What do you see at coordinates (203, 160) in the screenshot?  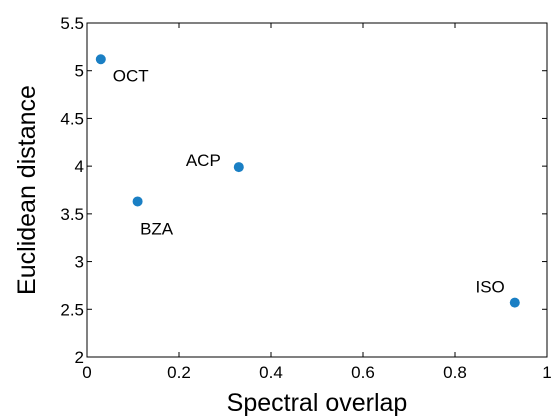 I see `point-label-acp: ACP` at bounding box center [203, 160].